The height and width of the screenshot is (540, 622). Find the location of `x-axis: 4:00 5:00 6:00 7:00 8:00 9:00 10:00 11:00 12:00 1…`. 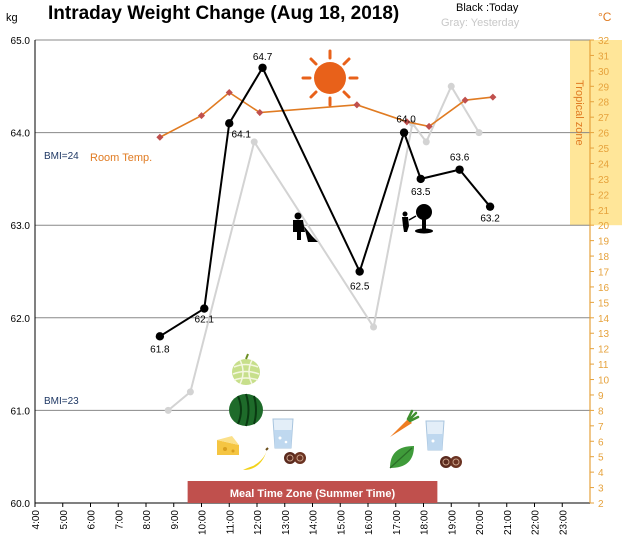

x-axis: 4:00 5:00 6:00 7:00 8:00 9:00 10:00 11:00 12:00 1… is located at coordinates (300, 519).